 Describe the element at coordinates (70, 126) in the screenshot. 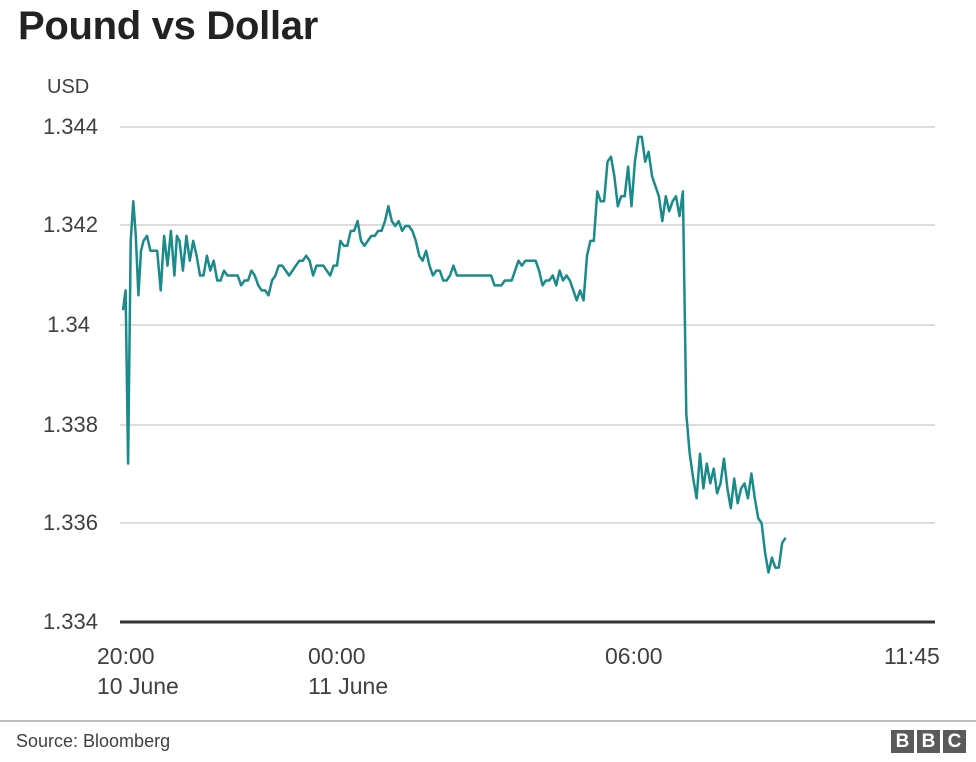

I see `y-tick-label: 1.344` at that location.